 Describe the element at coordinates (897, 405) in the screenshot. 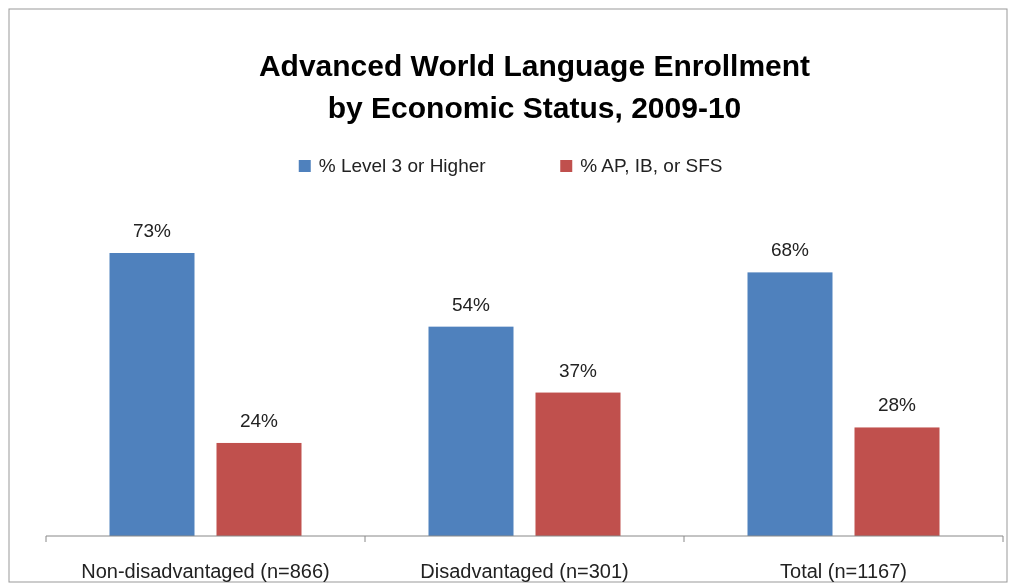

I see `data-label: 28%` at that location.